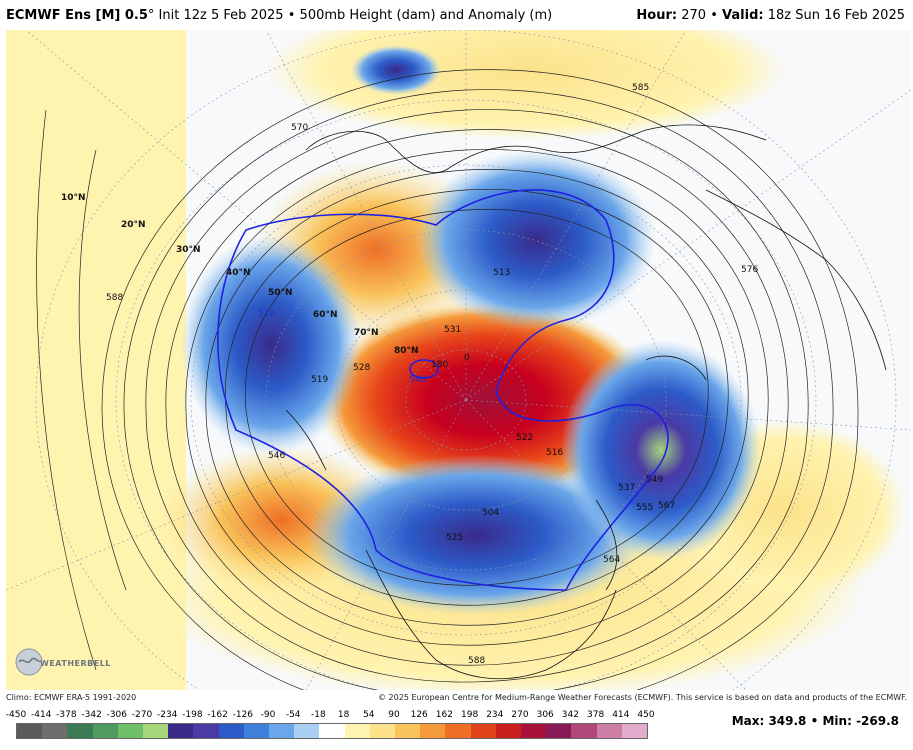 This screenshot has height=750, width=913. Describe the element at coordinates (524, 438) in the screenshot. I see `contour-label-522: 522` at that location.